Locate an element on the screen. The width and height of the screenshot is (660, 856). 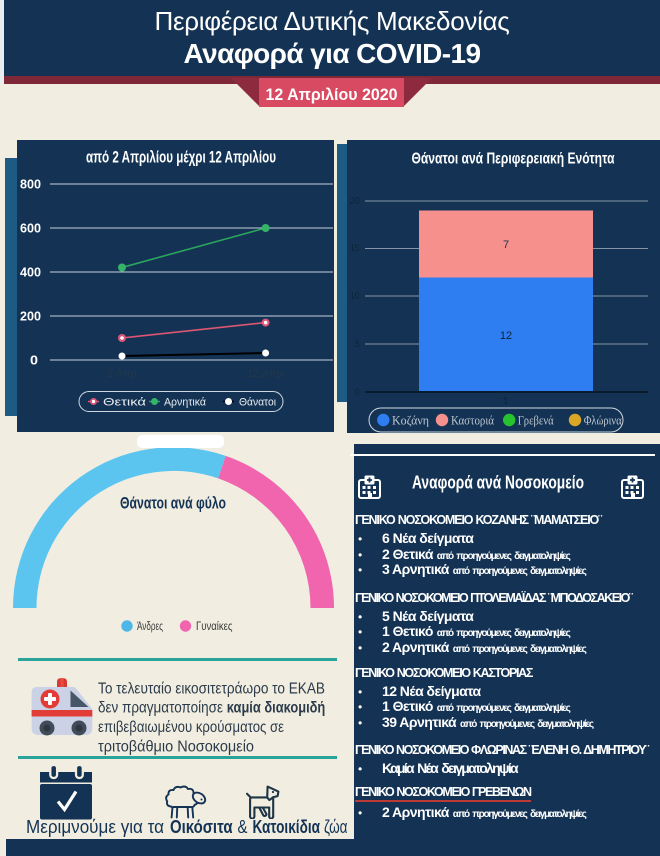
svg-text: Μεριμνούμε για τα is located at coordinates (95, 827).